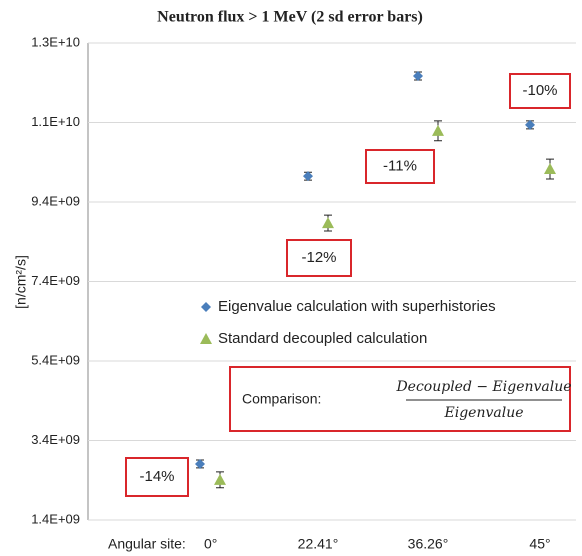 This screenshot has width=582, height=556. What do you see at coordinates (318, 544) in the screenshot?
I see `x-tick-label: 22.41°` at bounding box center [318, 544].